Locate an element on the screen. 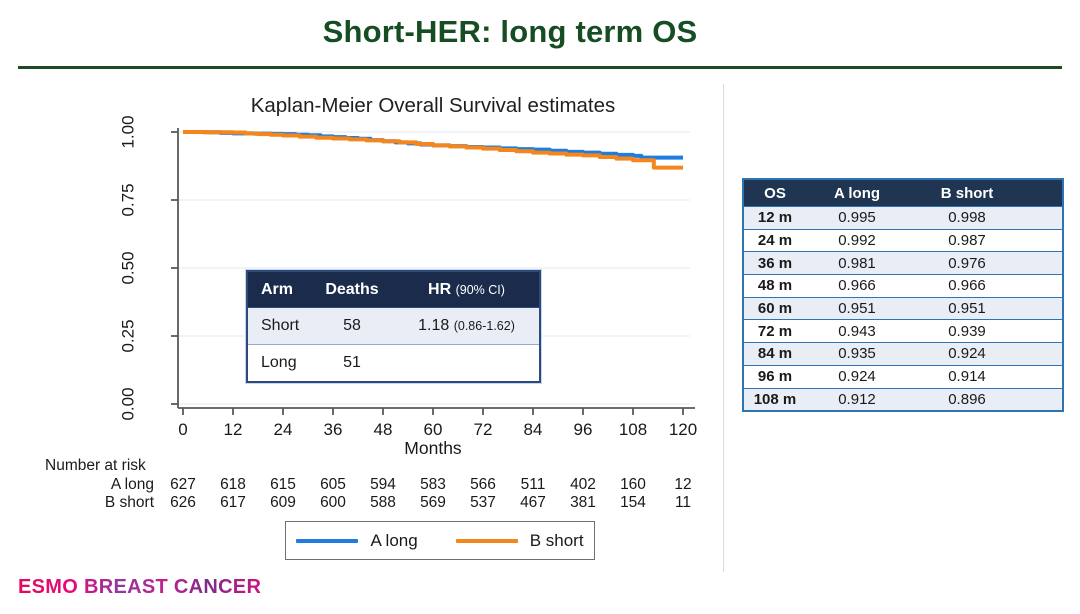 This screenshot has width=1080, height=614. km-curve-b-short is located at coordinates (433, 150).